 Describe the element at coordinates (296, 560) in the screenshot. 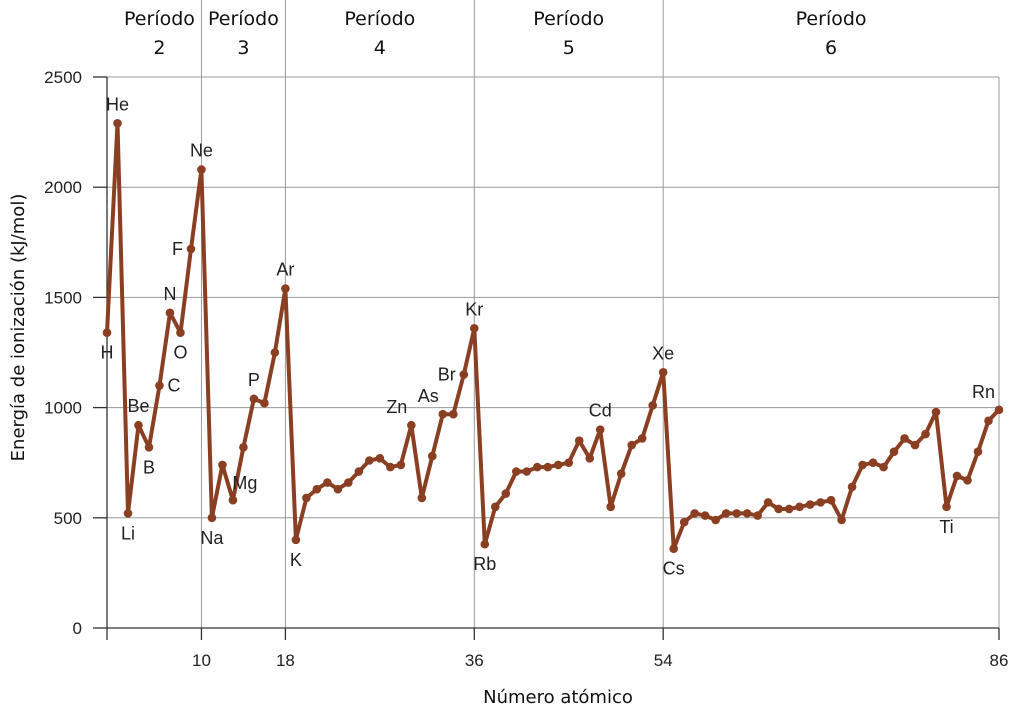

I see `element-label: K` at that location.